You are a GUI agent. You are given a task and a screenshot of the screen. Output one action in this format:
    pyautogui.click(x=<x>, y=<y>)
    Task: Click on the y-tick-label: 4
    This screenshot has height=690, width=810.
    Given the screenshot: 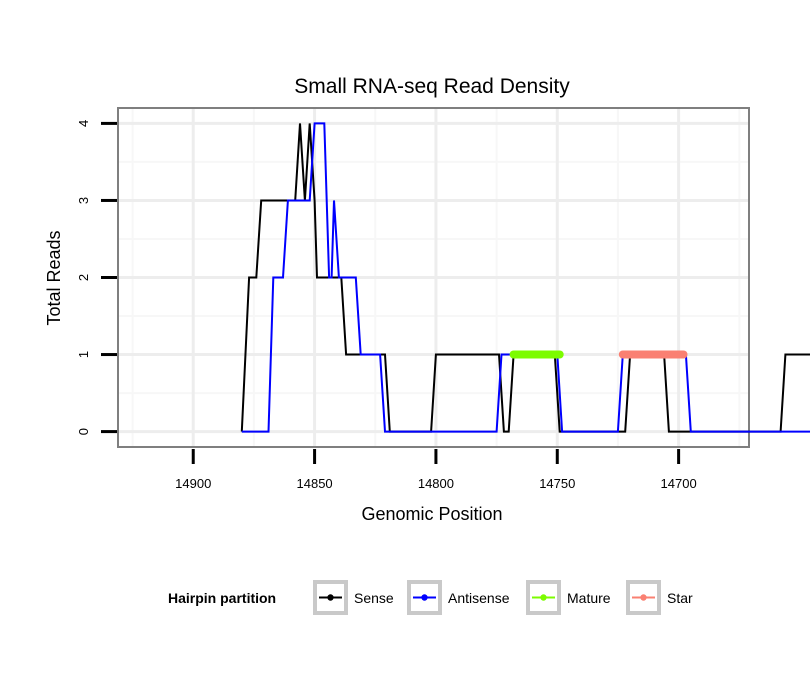 What is the action you would take?
    pyautogui.click(x=83, y=123)
    